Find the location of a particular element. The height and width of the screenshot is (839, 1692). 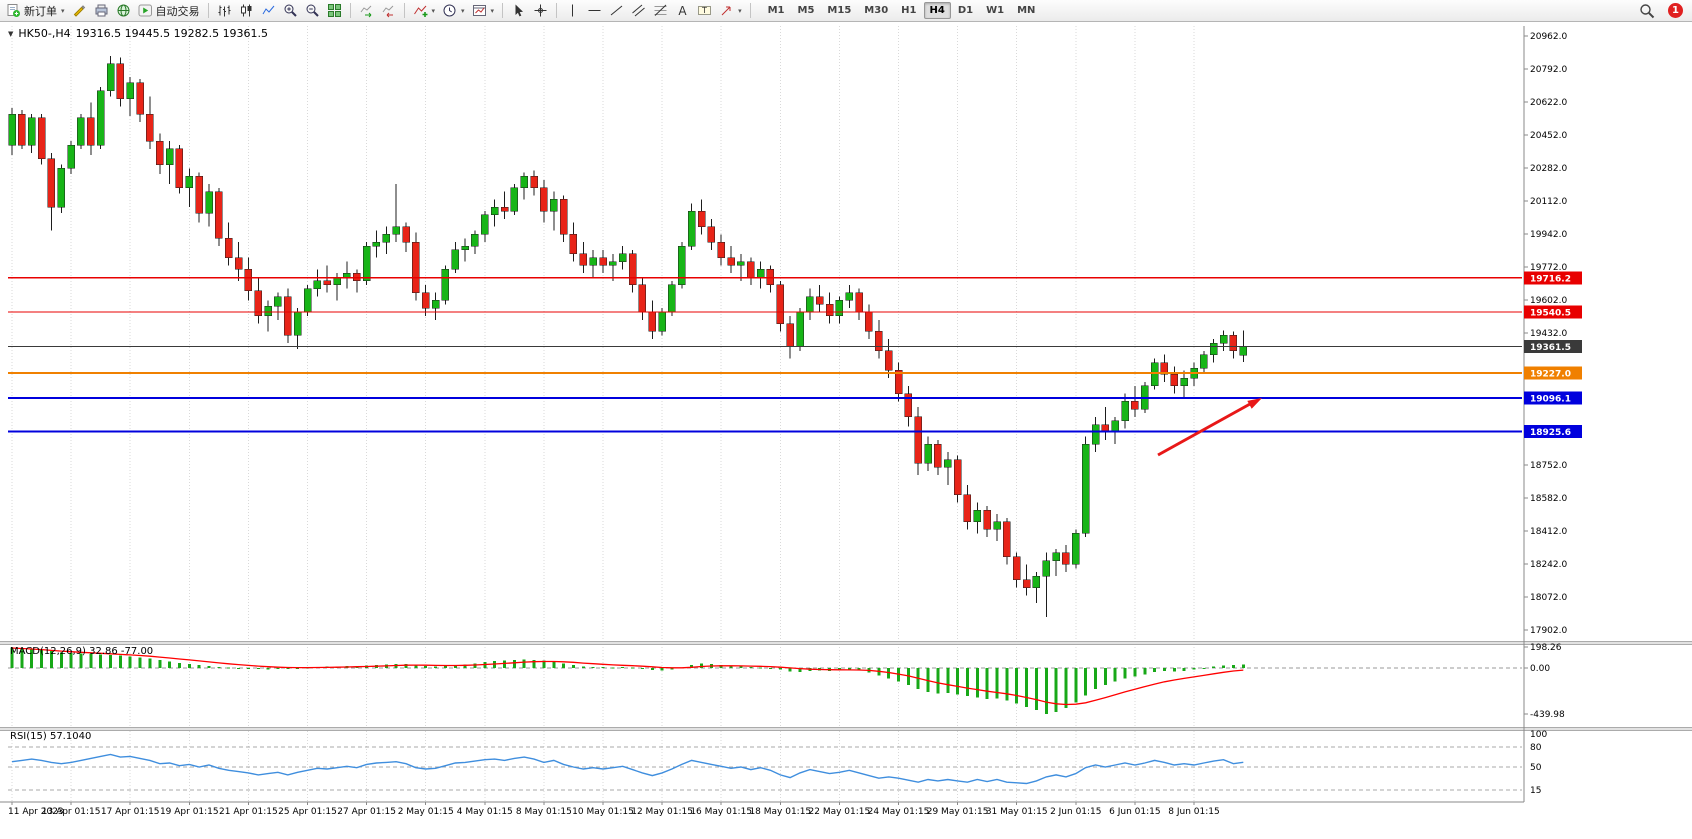

trend-arrow is located at coordinates (1204, 429).